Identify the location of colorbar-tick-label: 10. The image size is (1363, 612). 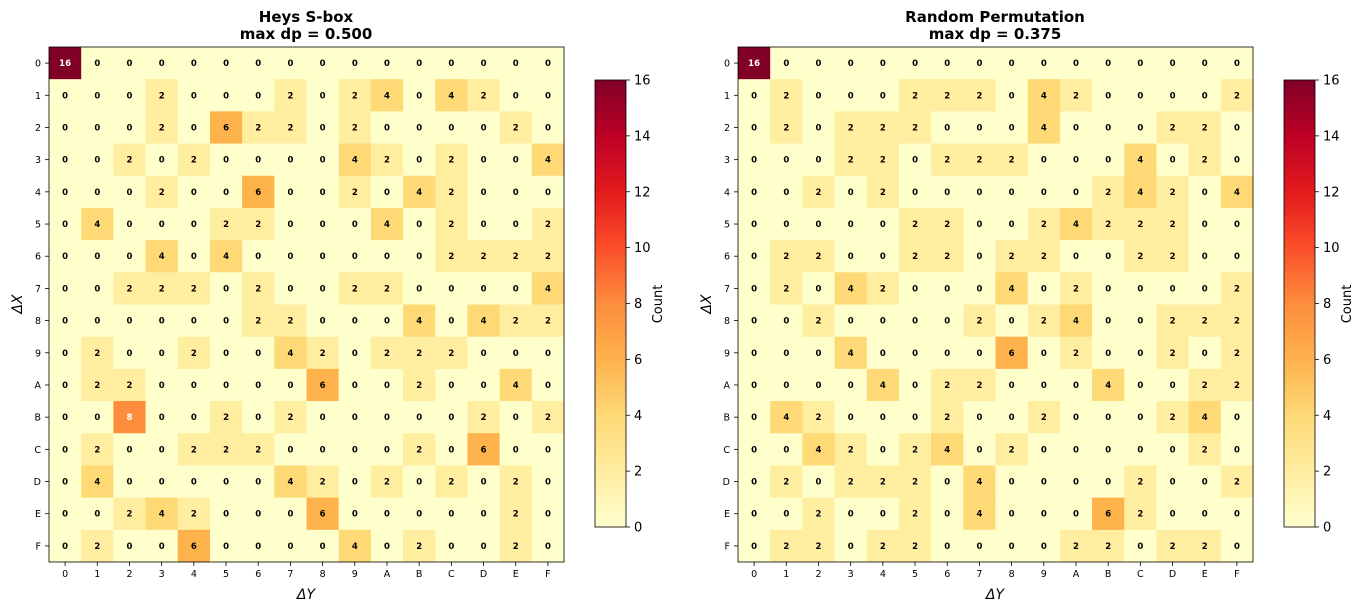
(642, 248).